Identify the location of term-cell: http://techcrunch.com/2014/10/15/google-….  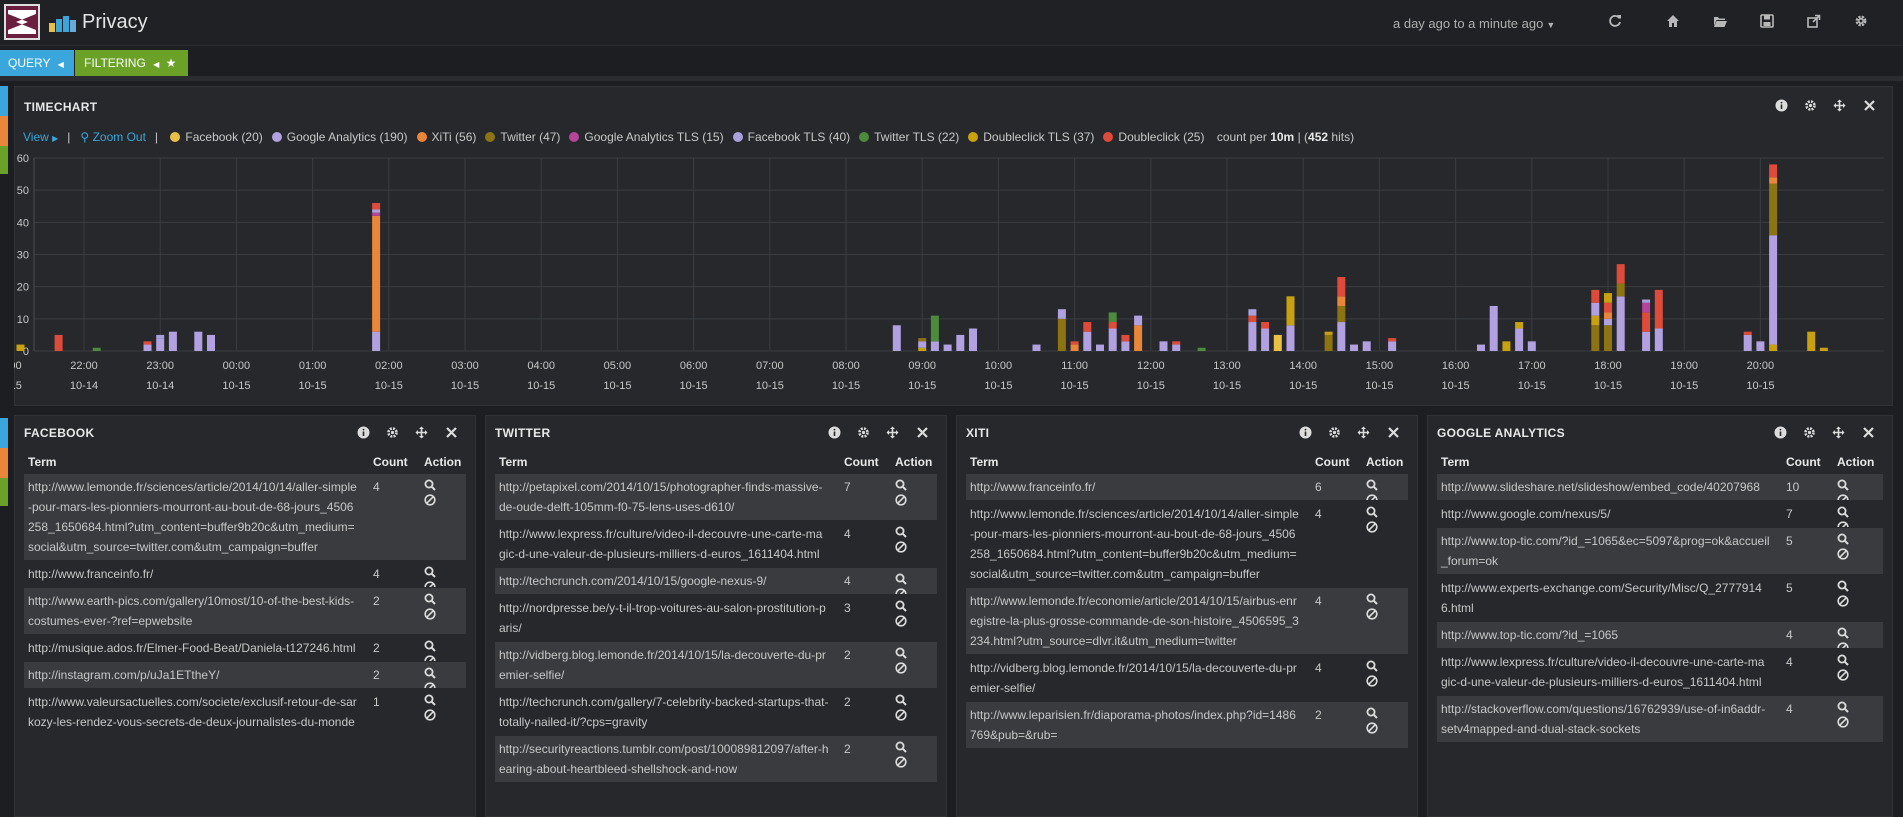
(633, 581).